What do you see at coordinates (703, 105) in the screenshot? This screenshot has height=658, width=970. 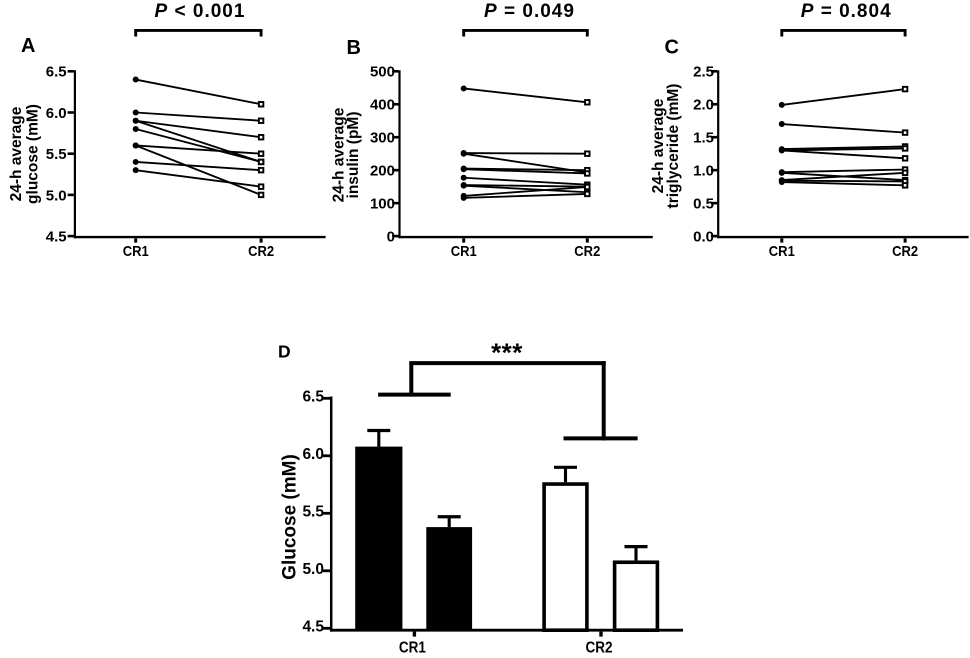 I see `svg-text: 2.0` at bounding box center [703, 105].